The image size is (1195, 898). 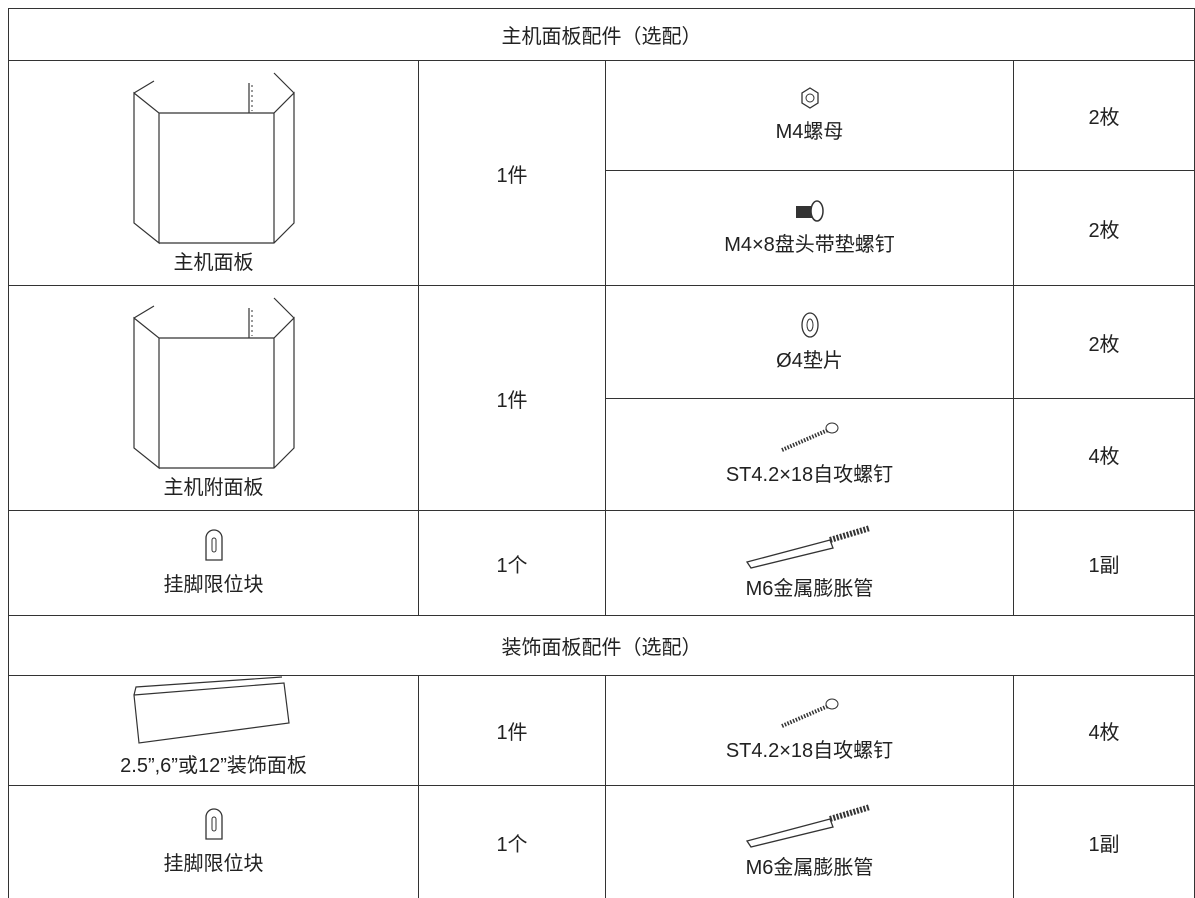 I want to click on fitting-cell: M4×8盘头带垫螺钉, so click(x=809, y=228).